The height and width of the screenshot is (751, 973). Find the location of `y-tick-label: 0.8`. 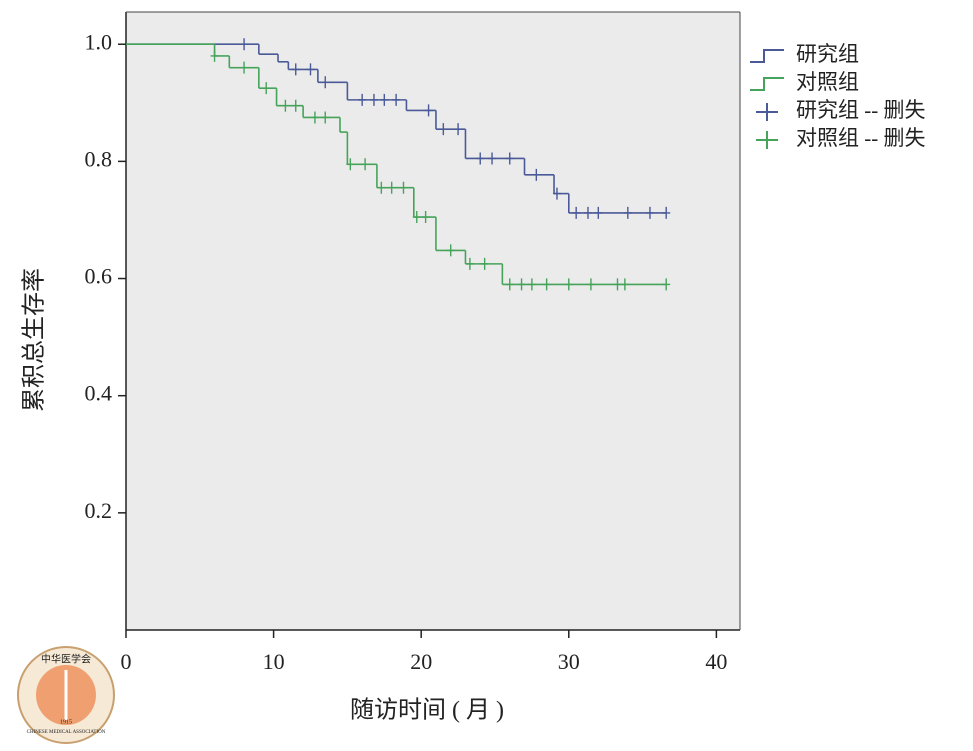

y-tick-label: 0.8 is located at coordinates (99, 158).